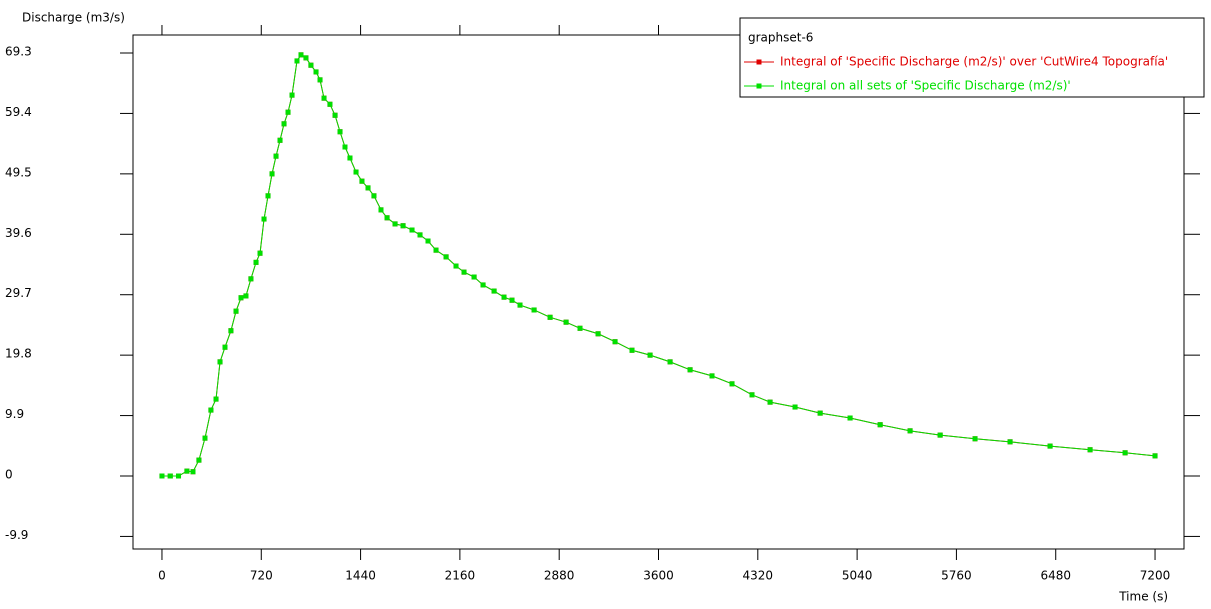 The height and width of the screenshot is (609, 1211). What do you see at coordinates (360, 576) in the screenshot?
I see `x-tick-label: 1440` at bounding box center [360, 576].